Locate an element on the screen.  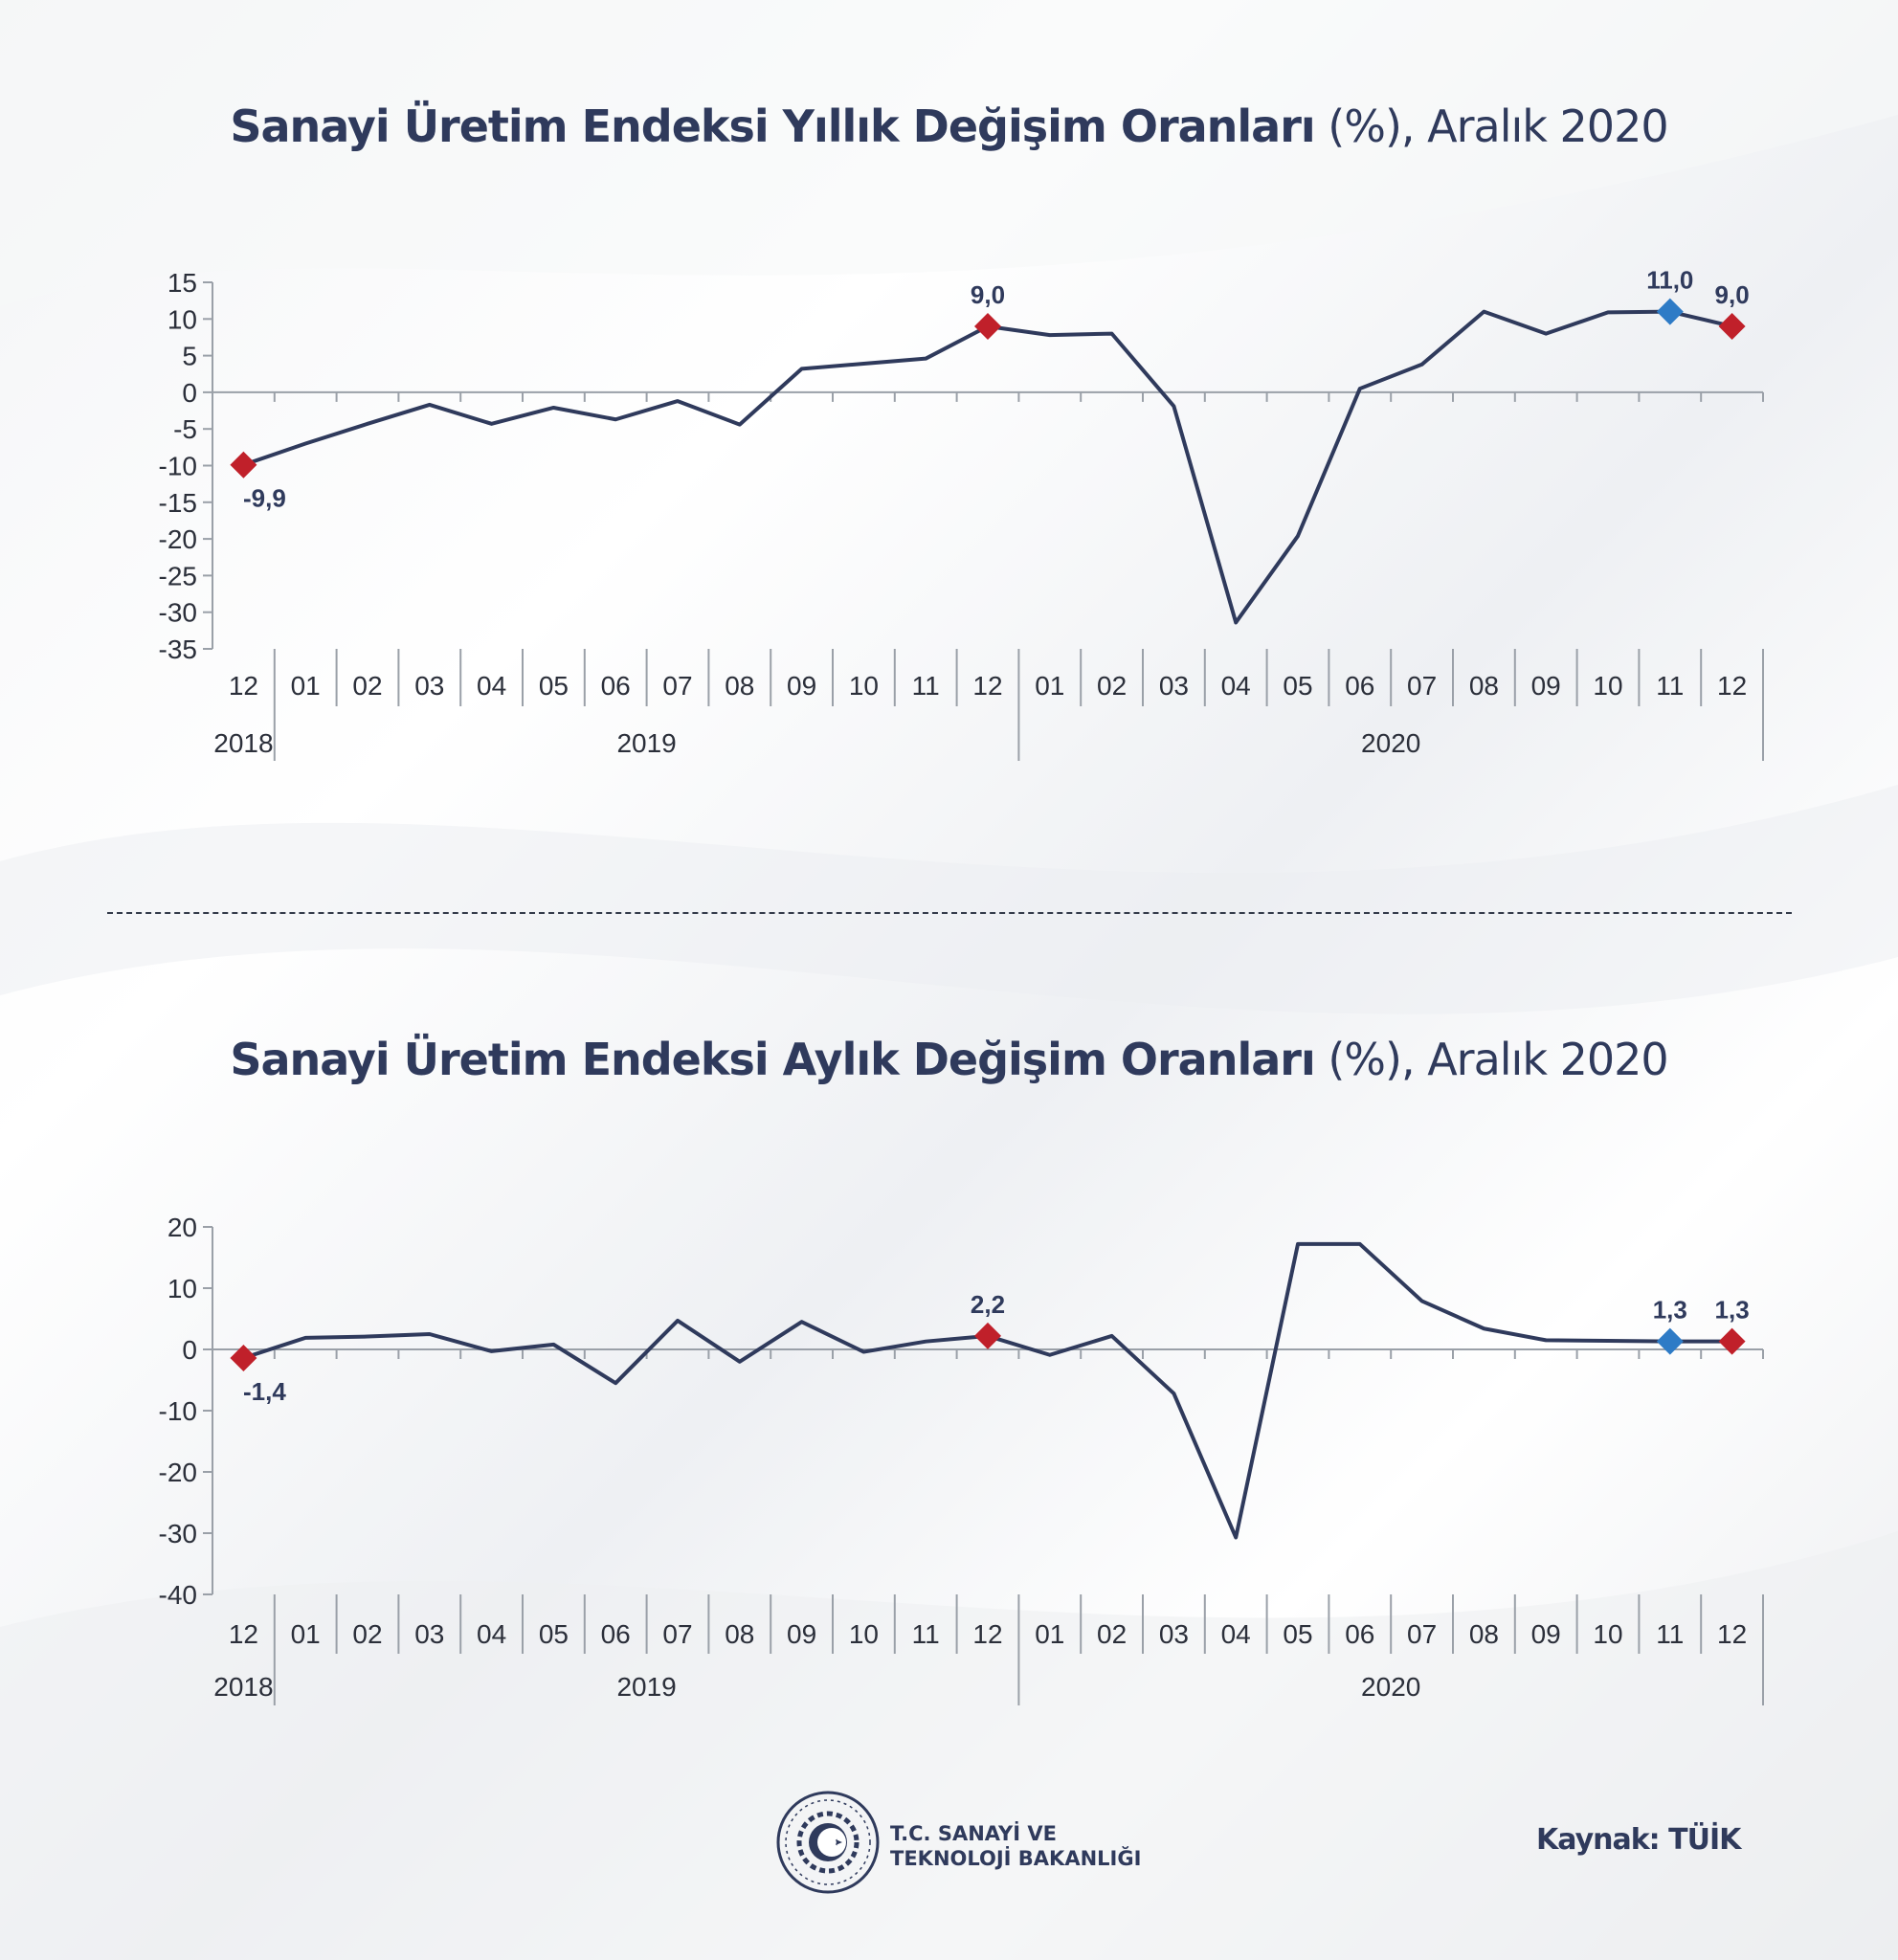
data-label: -9,9 is located at coordinates (264, 499).